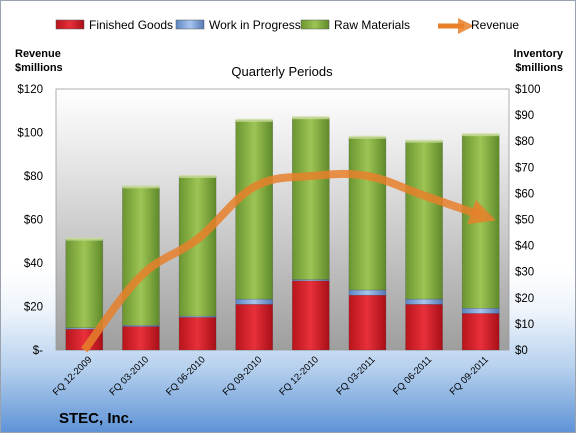 This screenshot has height=434, width=576. I want to click on legend-label-work-in-progress: Work in Progress, so click(255, 25).